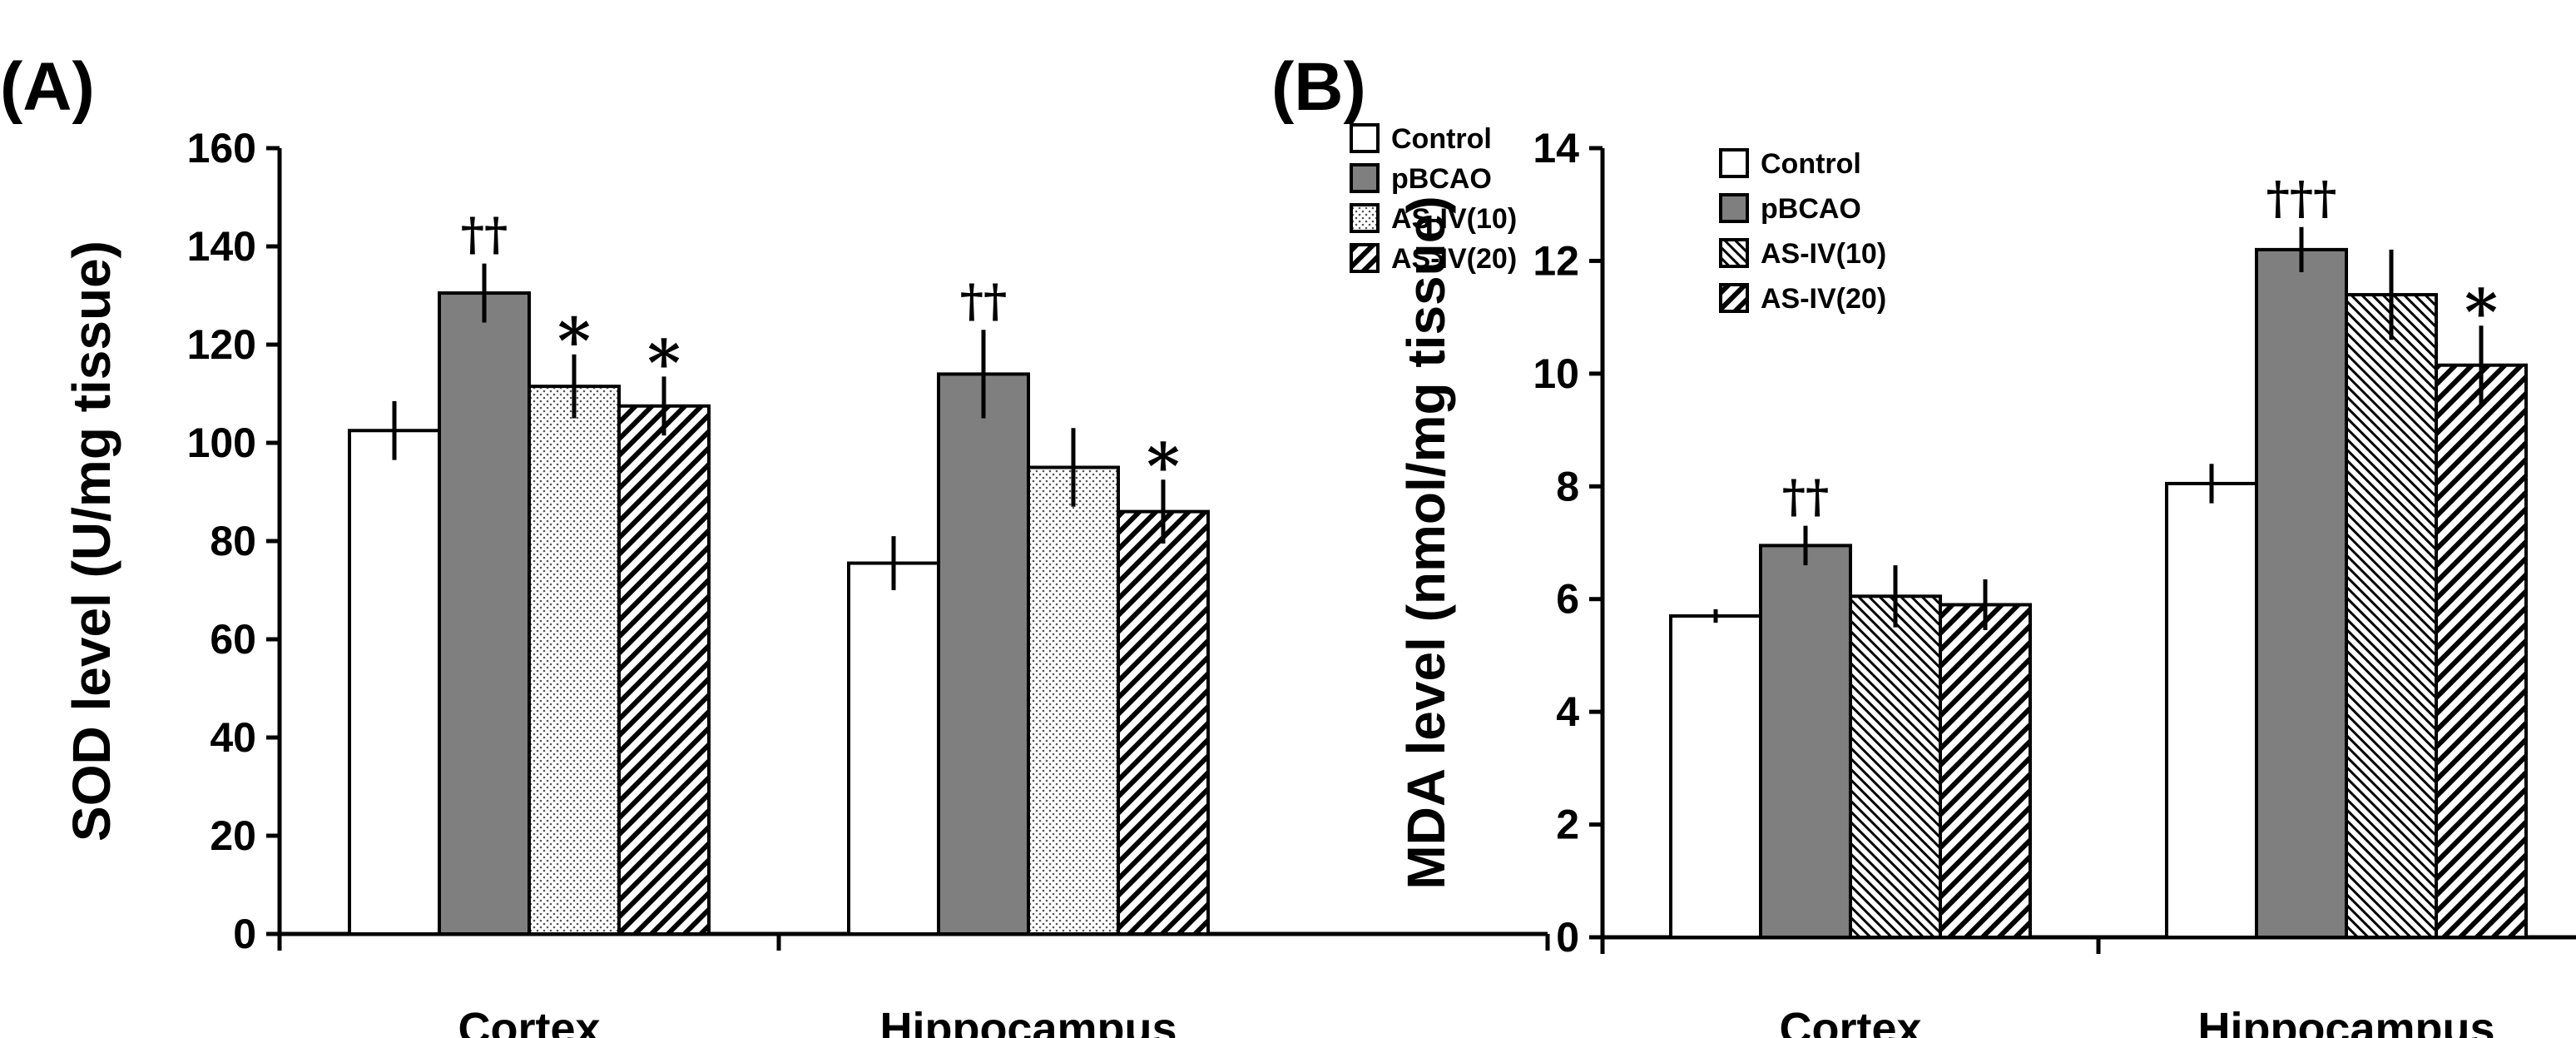  What do you see at coordinates (1454, 259) in the screenshot?
I see `legend-label-as-iv-20-a: AS-IV(20)` at bounding box center [1454, 259].